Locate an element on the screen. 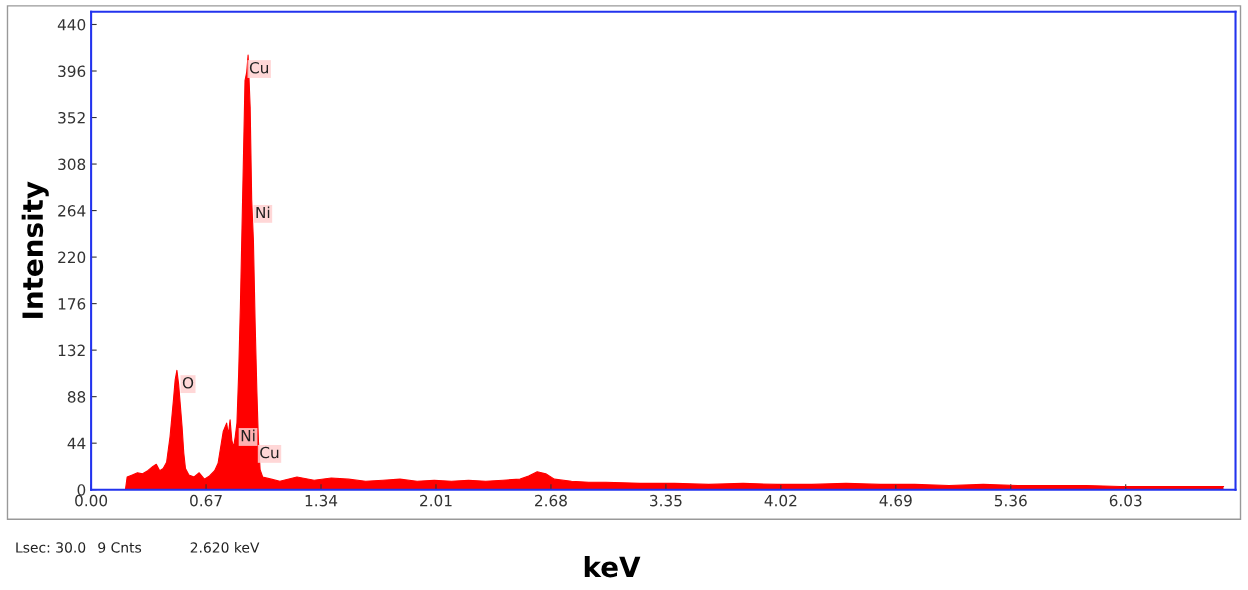  y-tick-label: 44 is located at coordinates (76, 443).